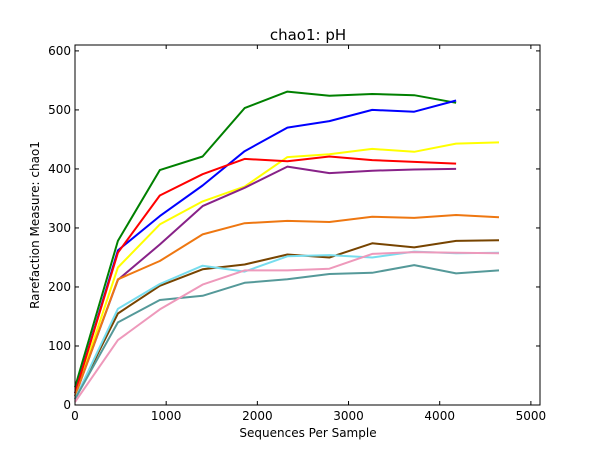  I want to click on y-tick-label: 200, so click(59, 287).